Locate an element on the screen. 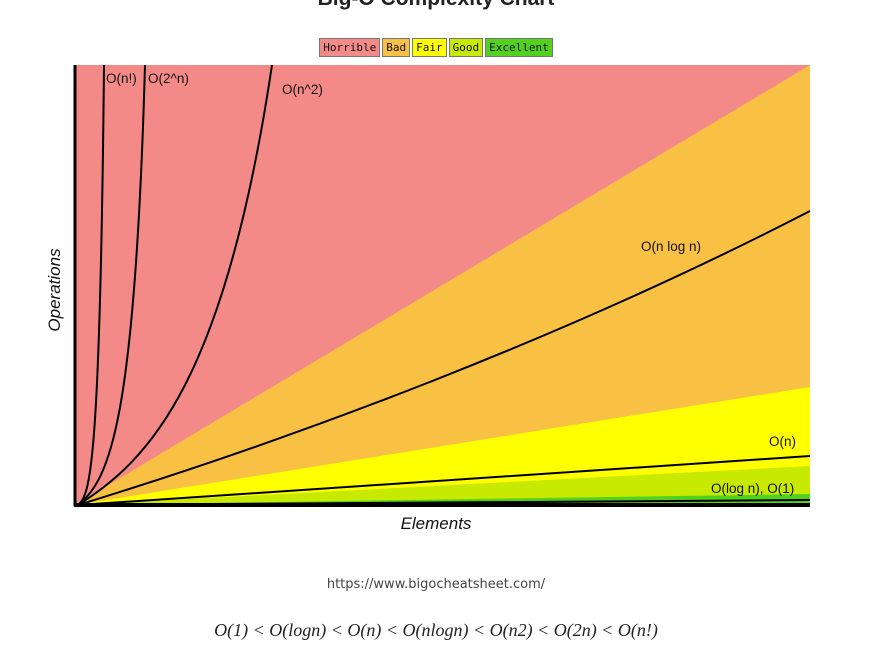 The width and height of the screenshot is (872, 647). curve-linear is located at coordinates (444, 480).